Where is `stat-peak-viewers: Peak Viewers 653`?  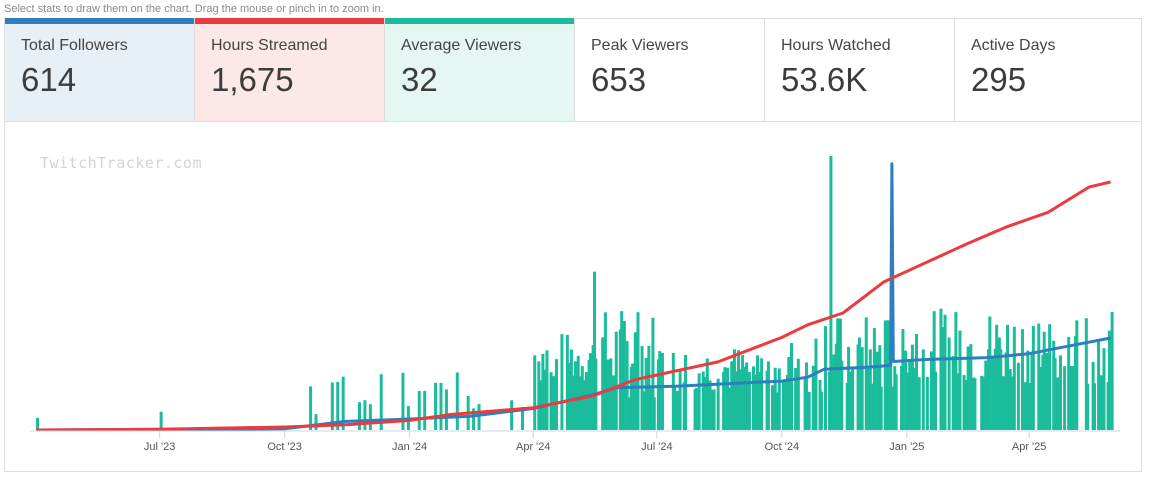
stat-peak-viewers: Peak Viewers 653 is located at coordinates (670, 70).